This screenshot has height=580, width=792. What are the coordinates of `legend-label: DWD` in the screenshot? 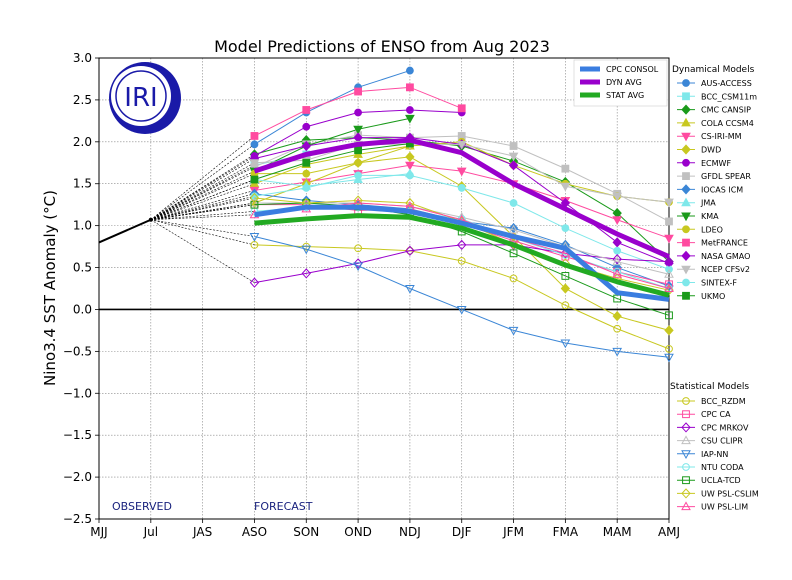 It's located at (711, 150).